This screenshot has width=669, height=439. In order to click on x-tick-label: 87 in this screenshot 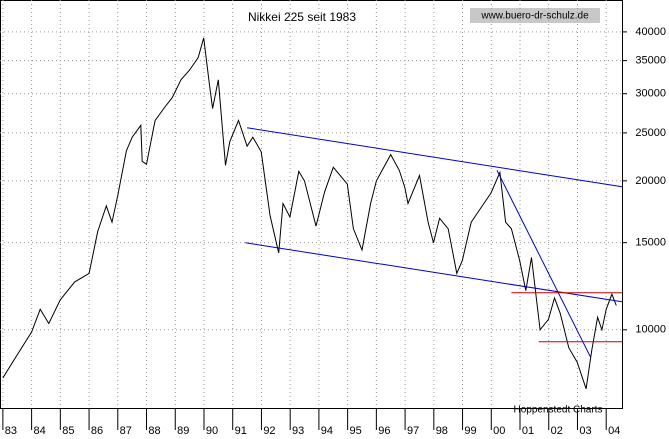, I will do `click(126, 431)`.